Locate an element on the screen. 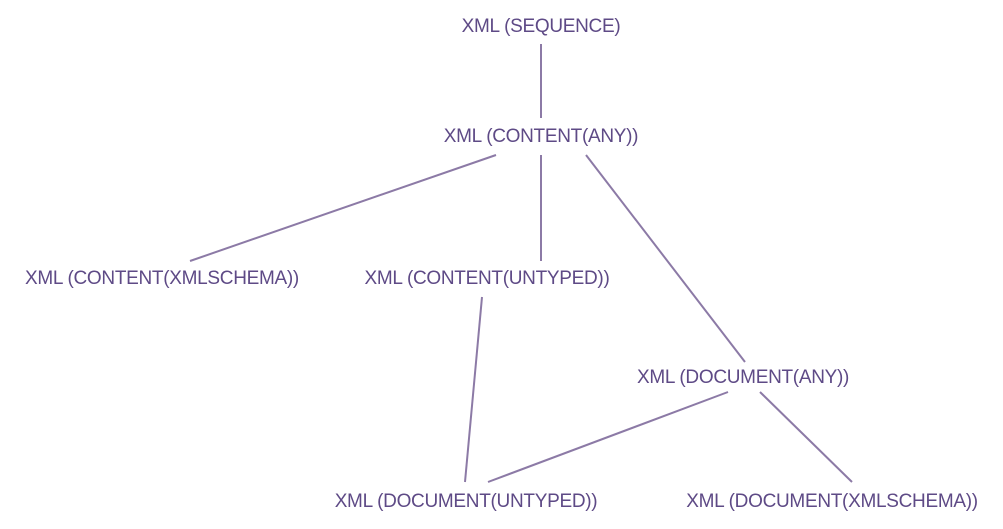 The height and width of the screenshot is (529, 1003). edge-document-any-to-document-xmlschema is located at coordinates (806, 437).